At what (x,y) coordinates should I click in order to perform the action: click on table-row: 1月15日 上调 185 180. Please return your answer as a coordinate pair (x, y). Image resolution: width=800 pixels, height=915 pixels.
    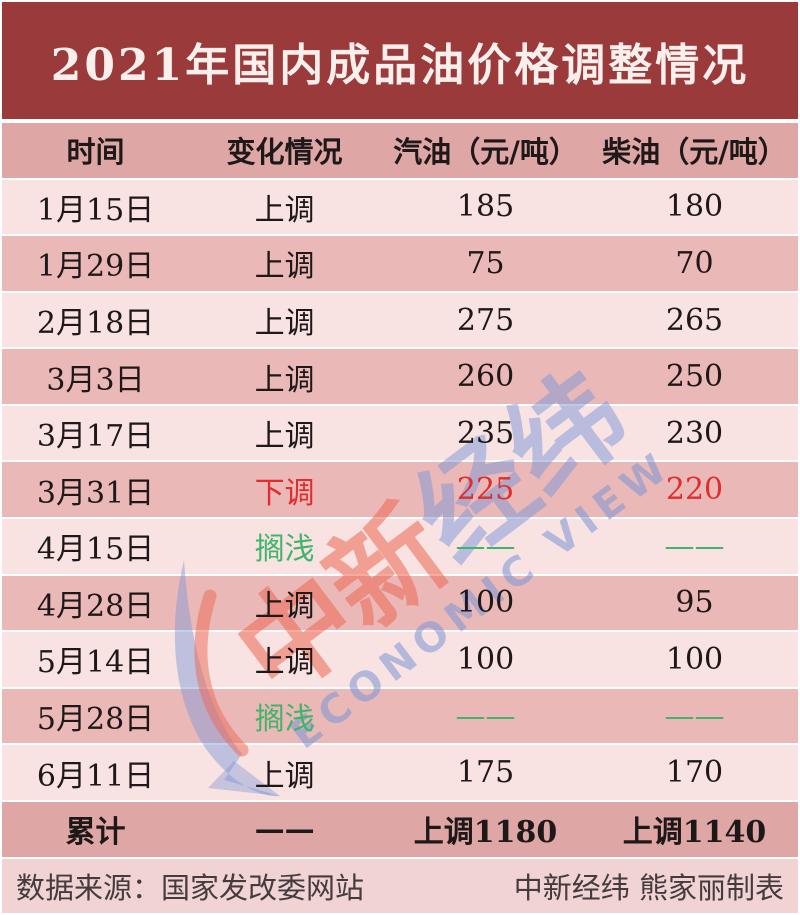
    Looking at the image, I should click on (400, 208).